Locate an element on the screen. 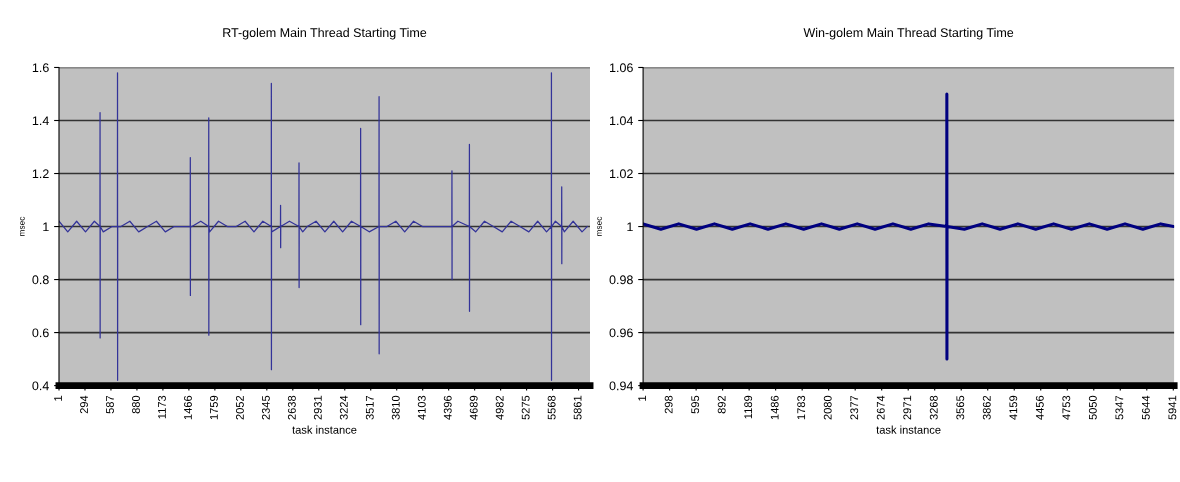 The image size is (1180, 482). x-tick-label: 4982 is located at coordinates (499, 407).